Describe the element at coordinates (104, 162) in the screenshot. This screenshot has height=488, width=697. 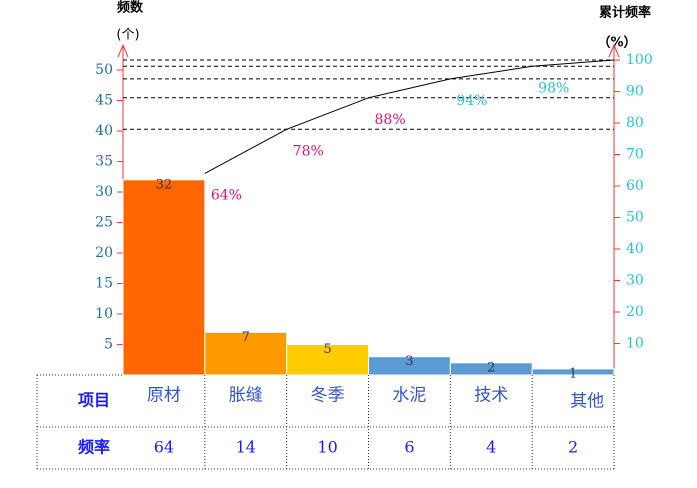
I see `y-tick-label: 35` at that location.